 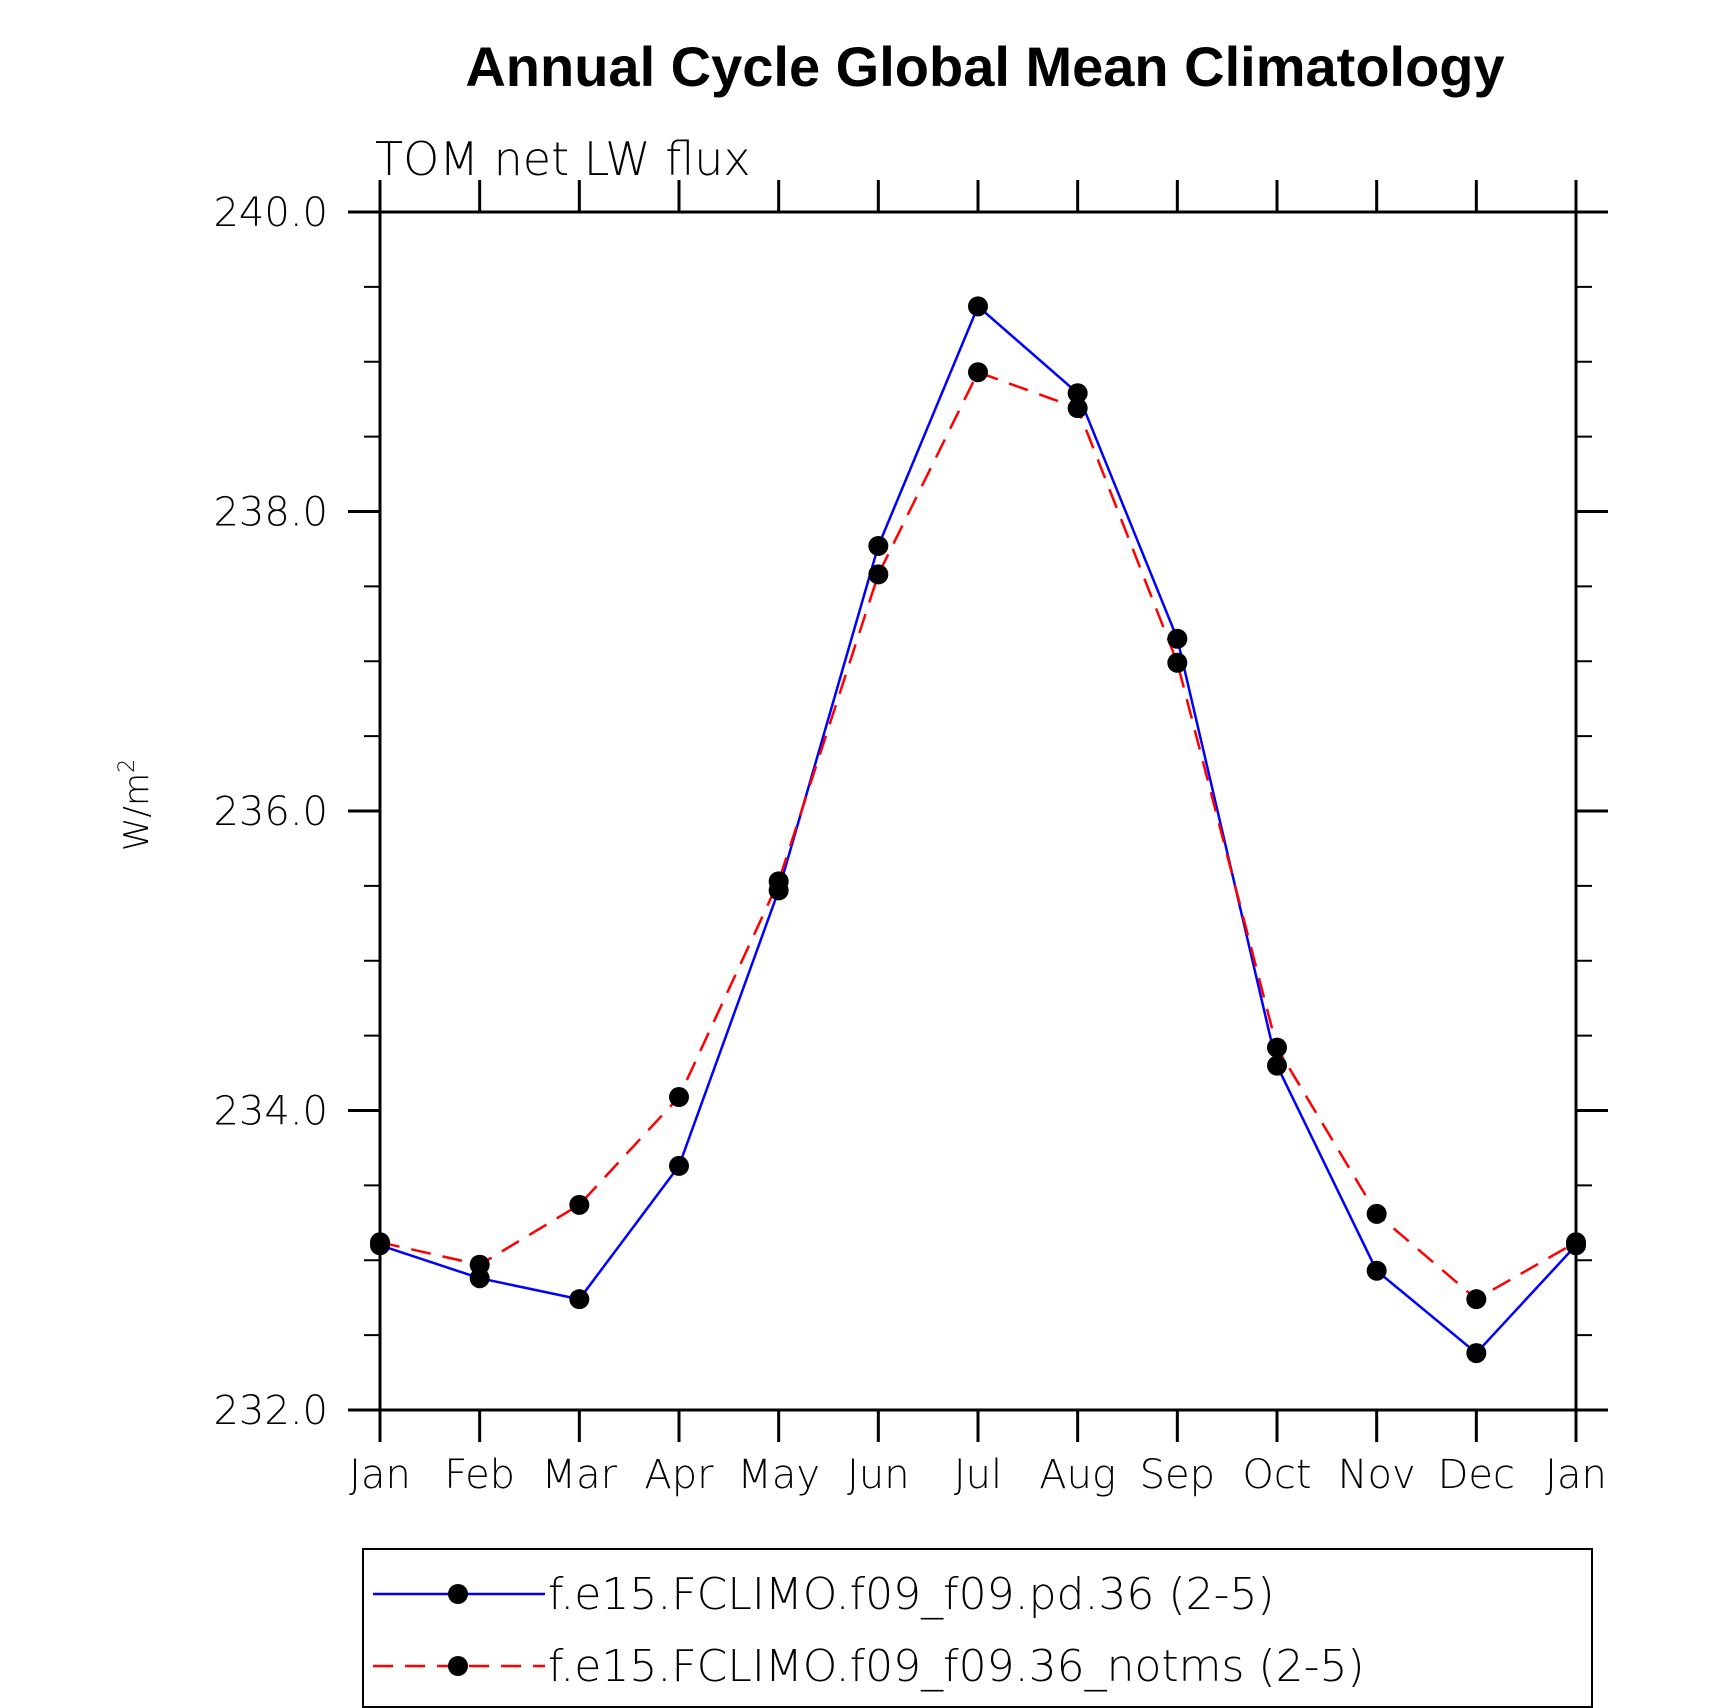 What do you see at coordinates (479, 1475) in the screenshot?
I see `x-tick-label-1: Feb` at bounding box center [479, 1475].